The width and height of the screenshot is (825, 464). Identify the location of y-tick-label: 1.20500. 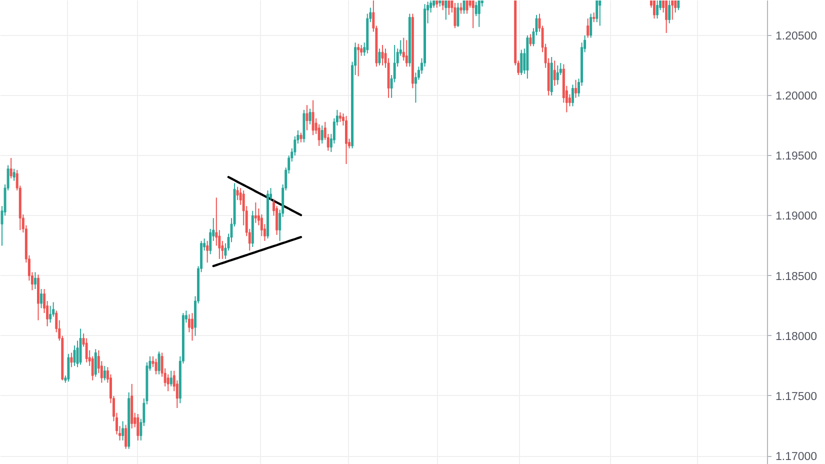
(797, 36).